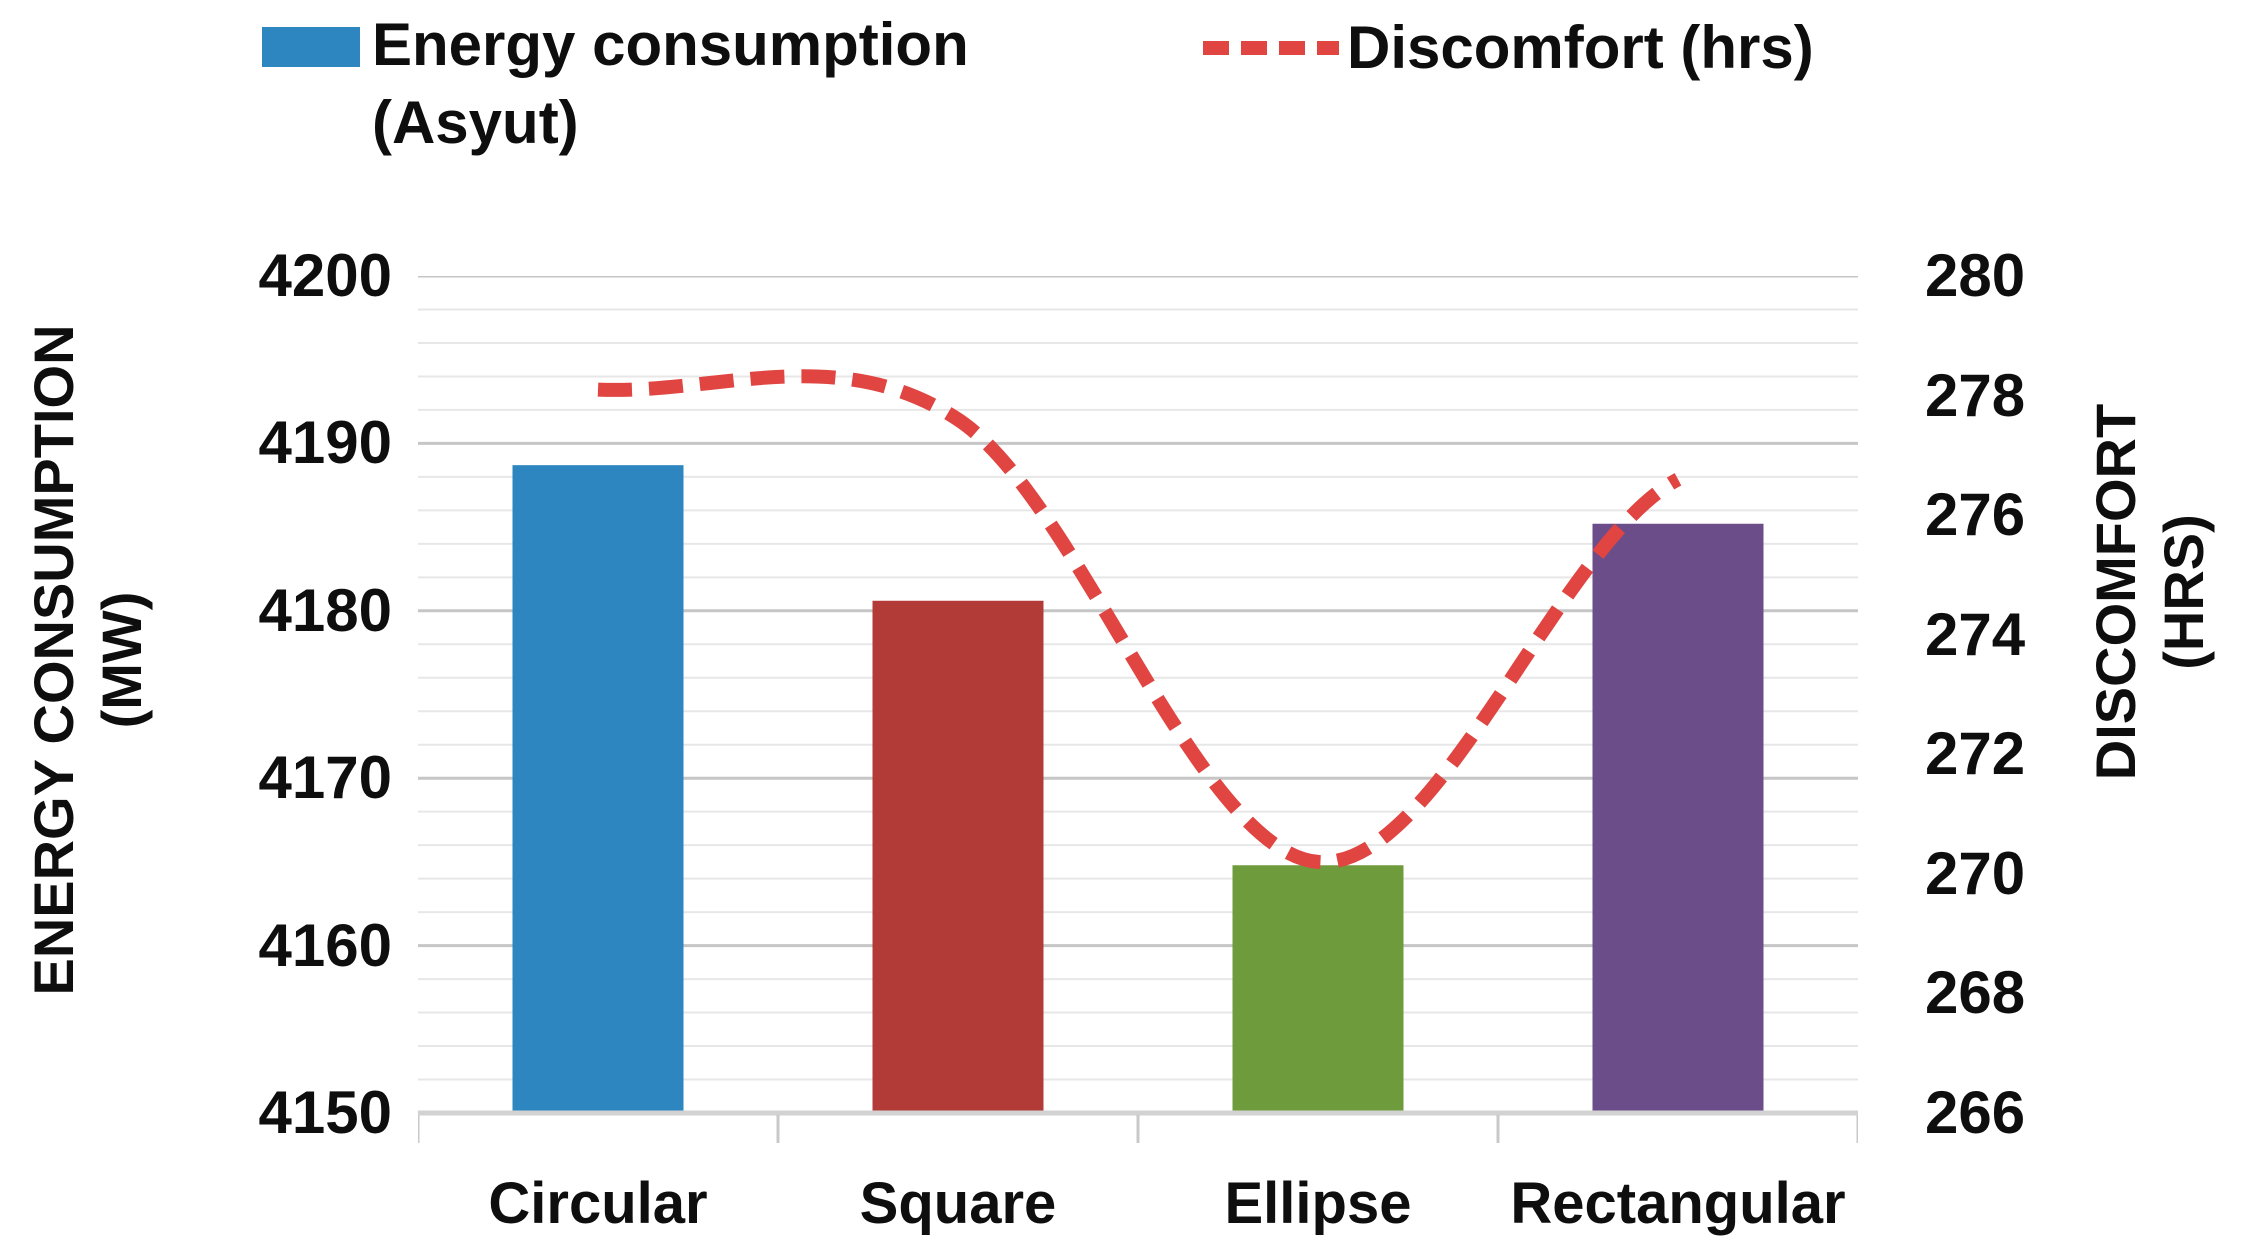 Image resolution: width=2258 pixels, height=1260 pixels. Describe the element at coordinates (1975, 634) in the screenshot. I see `right-axis-tick-274: 274` at that location.